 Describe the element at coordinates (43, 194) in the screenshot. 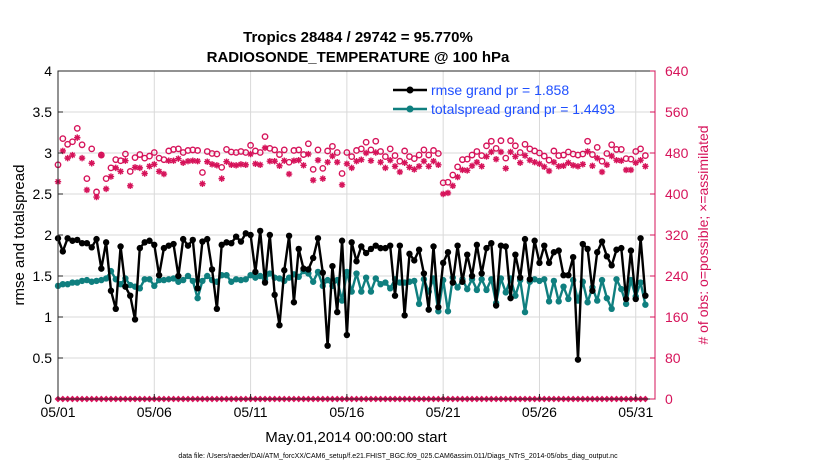

I see `y-left-tick-label: 2.5` at that location.